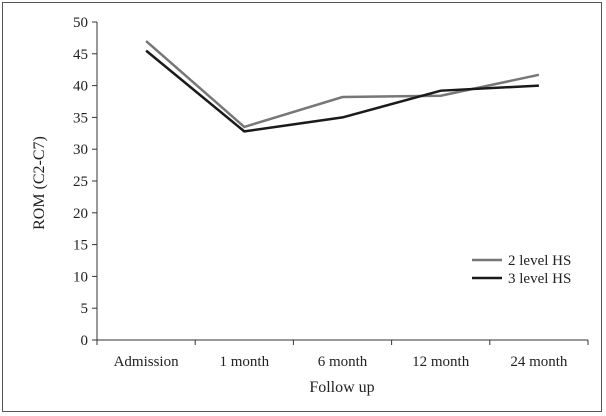 The image size is (606, 416). I want to click on y-tick-label: 15, so click(80, 246).